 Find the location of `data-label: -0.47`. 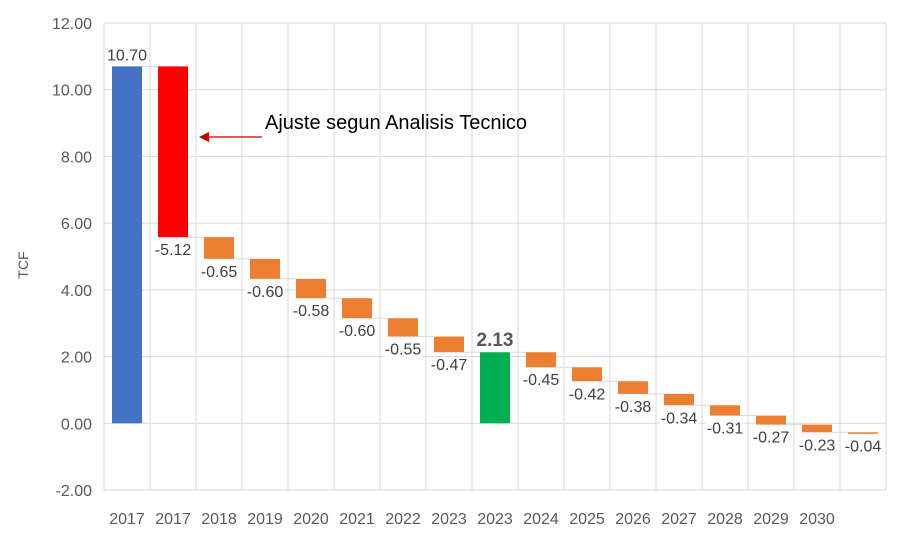

data-label: -0.47 is located at coordinates (449, 365).